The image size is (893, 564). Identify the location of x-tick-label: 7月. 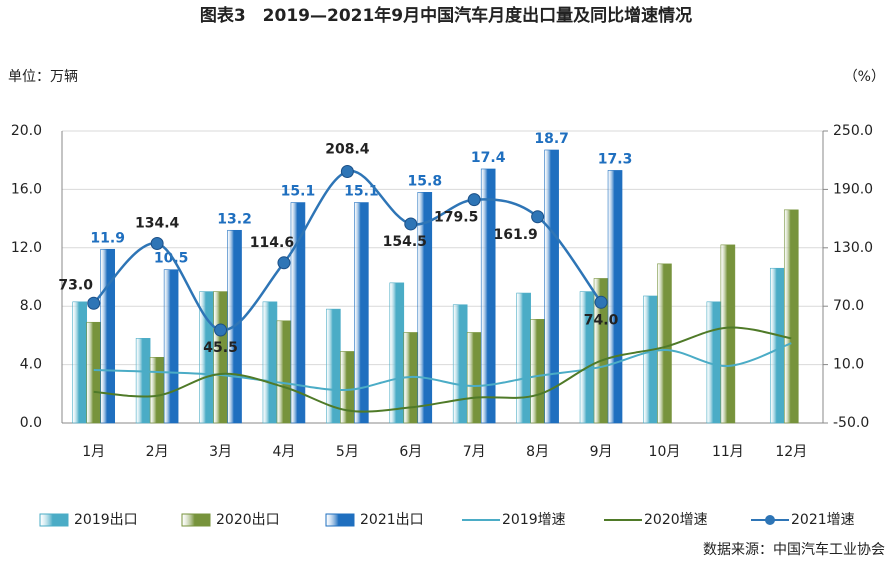
(474, 452).